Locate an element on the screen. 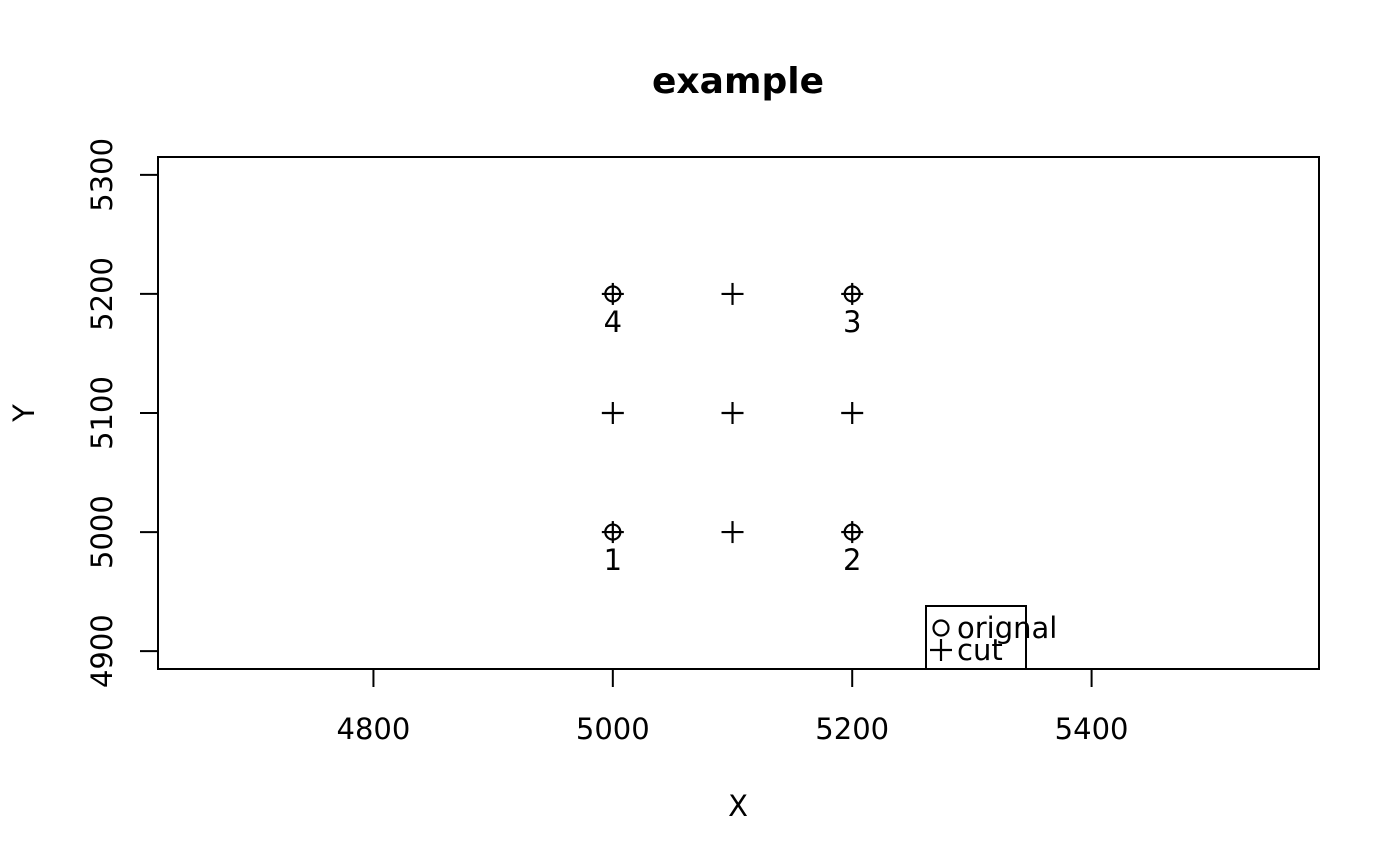 The image size is (1400, 866). y-axis: 4900 5000 5100 5200 5300 is located at coordinates (122, 413).